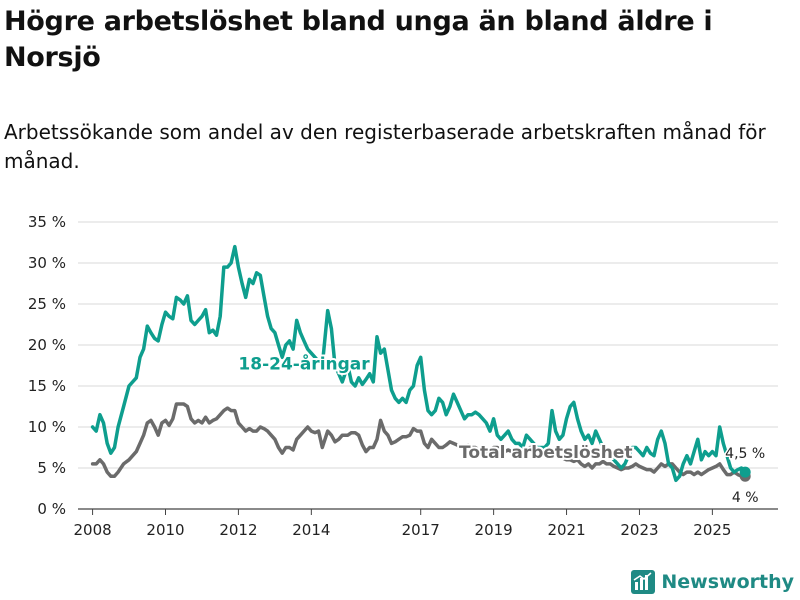 This screenshot has width=800, height=600. What do you see at coordinates (745, 498) in the screenshot?
I see `end-label-total: 4 %` at bounding box center [745, 498].